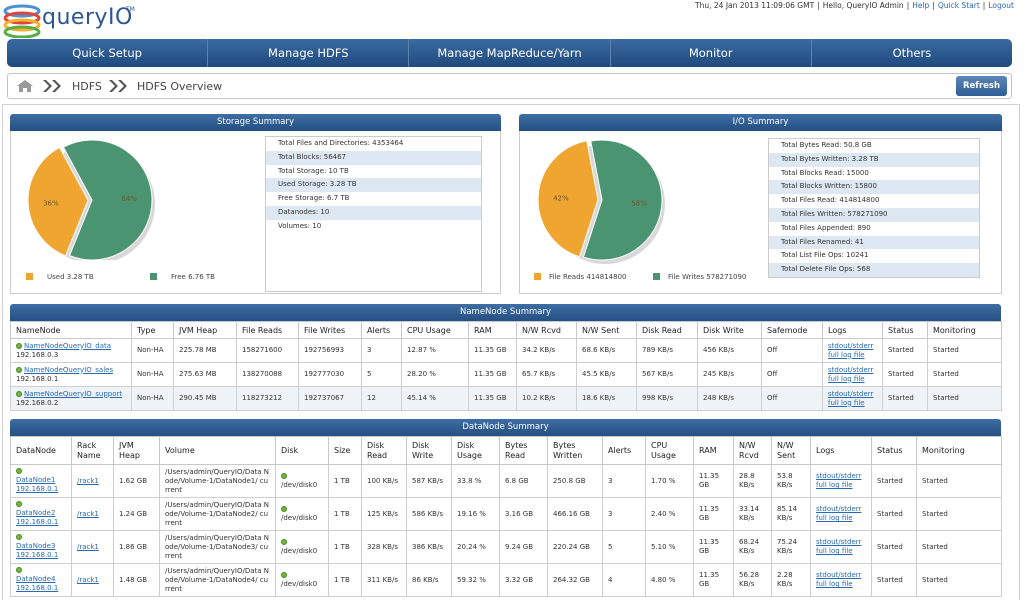 The image size is (1024, 600). What do you see at coordinates (791, 547) in the screenshot?
I see `table-cell: 75.24 KB/s` at bounding box center [791, 547].